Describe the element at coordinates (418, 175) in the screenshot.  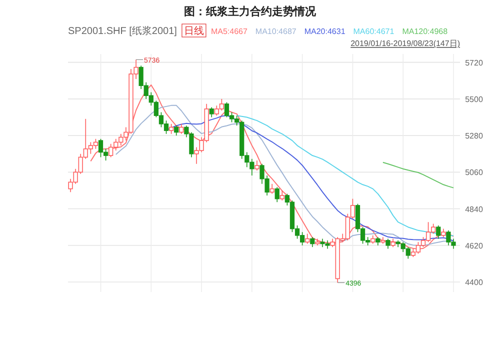
I see `line-series` at that location.